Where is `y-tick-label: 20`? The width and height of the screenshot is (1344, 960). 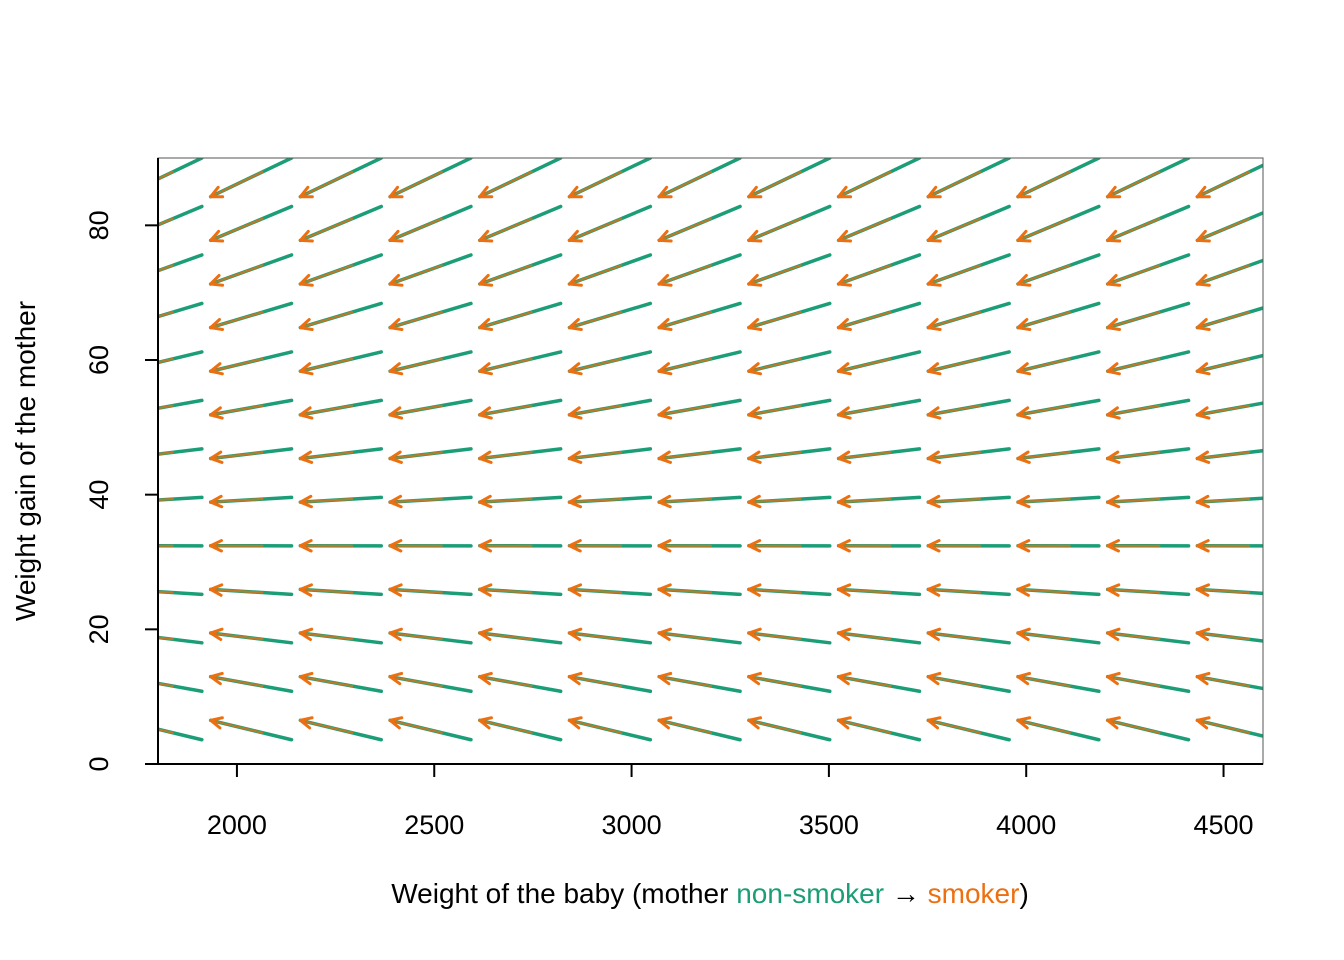 y-tick-label: 20 is located at coordinates (99, 629).